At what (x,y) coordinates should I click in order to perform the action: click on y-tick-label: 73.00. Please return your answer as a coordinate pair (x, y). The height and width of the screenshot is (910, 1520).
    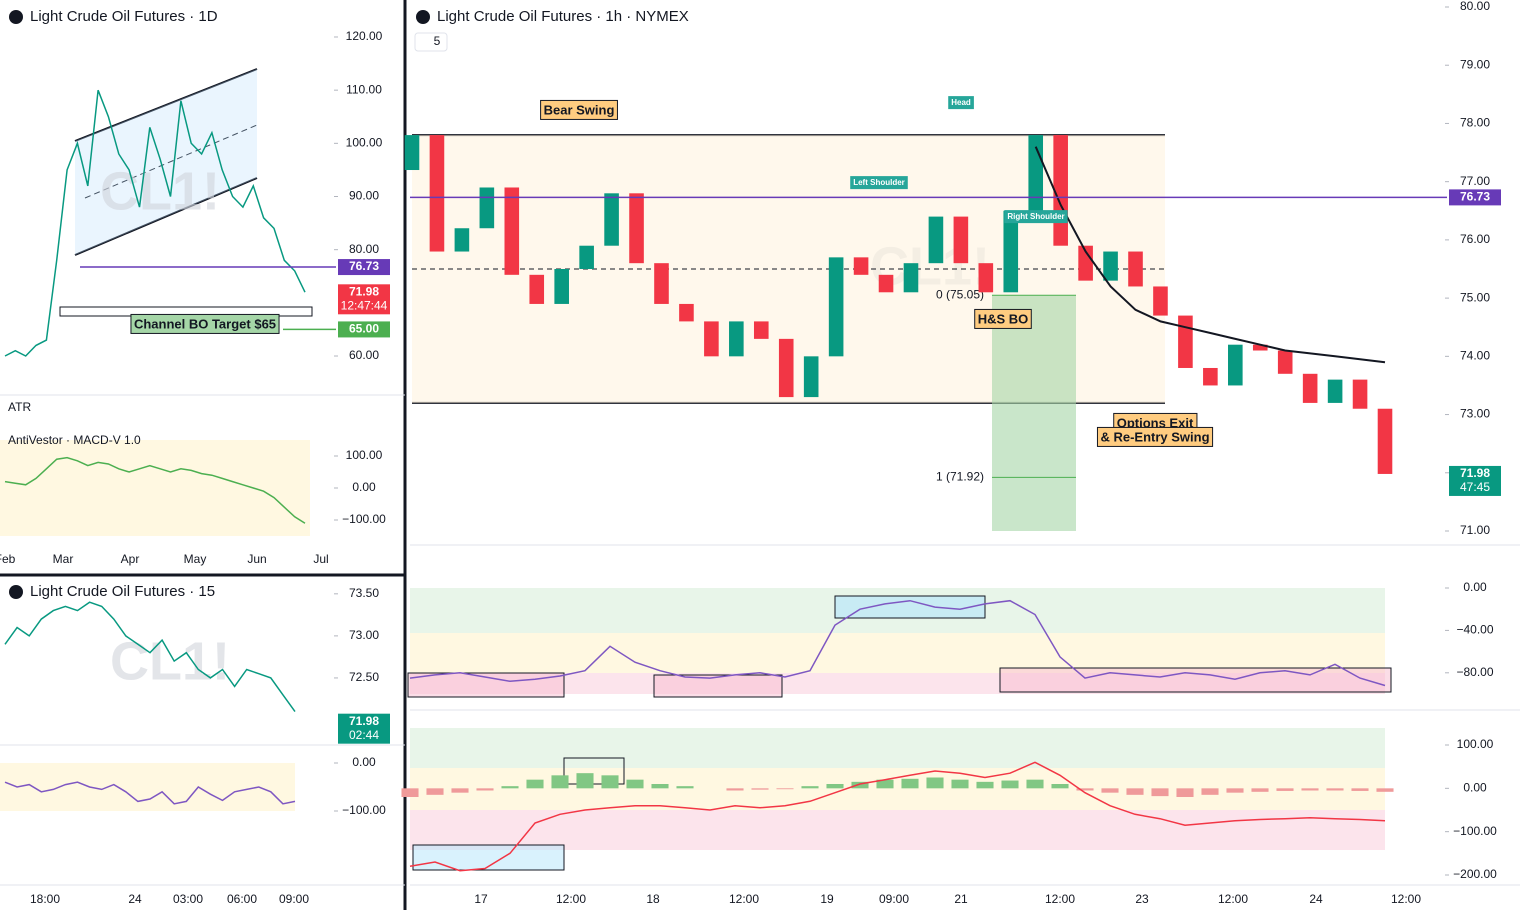
    Looking at the image, I should click on (364, 635).